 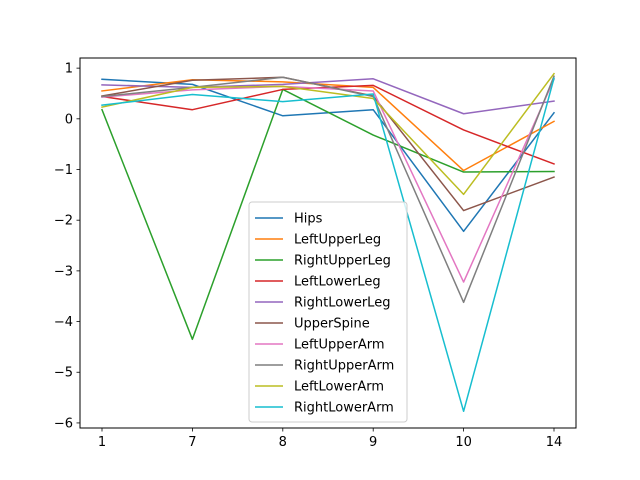 I want to click on legend-label: LeftUpperLeg, so click(x=337, y=240).